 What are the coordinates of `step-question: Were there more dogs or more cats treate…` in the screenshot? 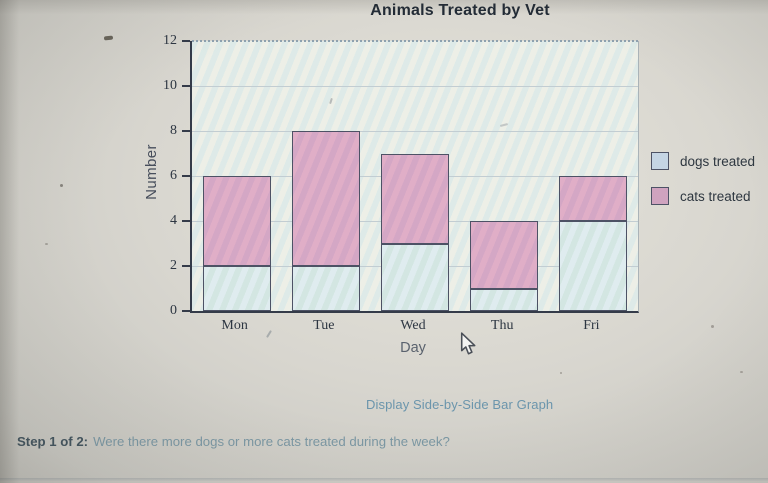 It's located at (271, 441).